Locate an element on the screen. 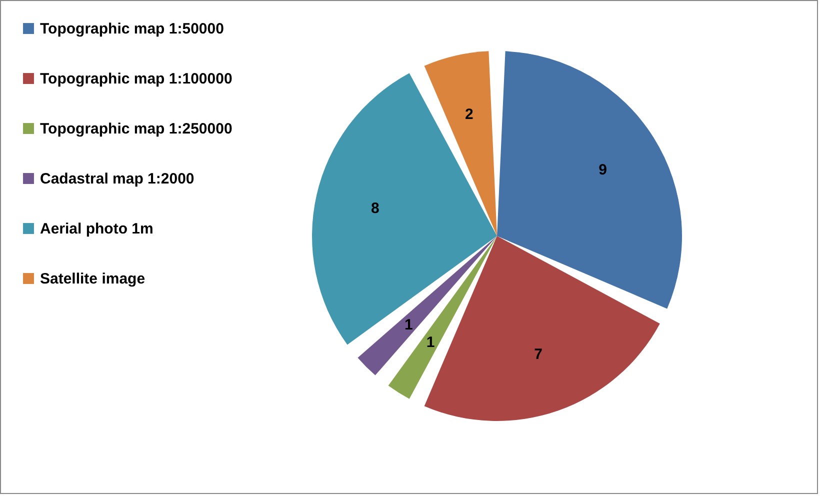  data-label: 2 is located at coordinates (469, 115).